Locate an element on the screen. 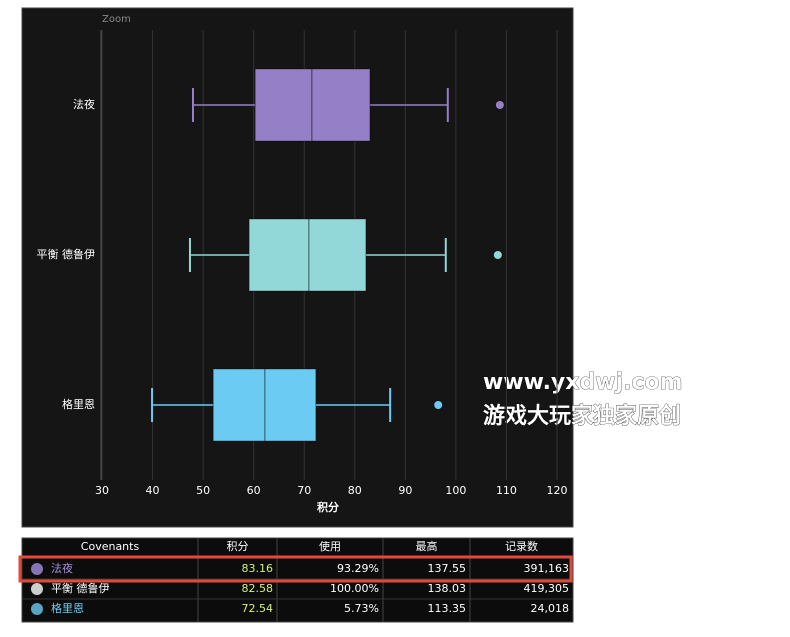 This screenshot has height=637, width=790. x-tick-label: 110 is located at coordinates (506, 490).